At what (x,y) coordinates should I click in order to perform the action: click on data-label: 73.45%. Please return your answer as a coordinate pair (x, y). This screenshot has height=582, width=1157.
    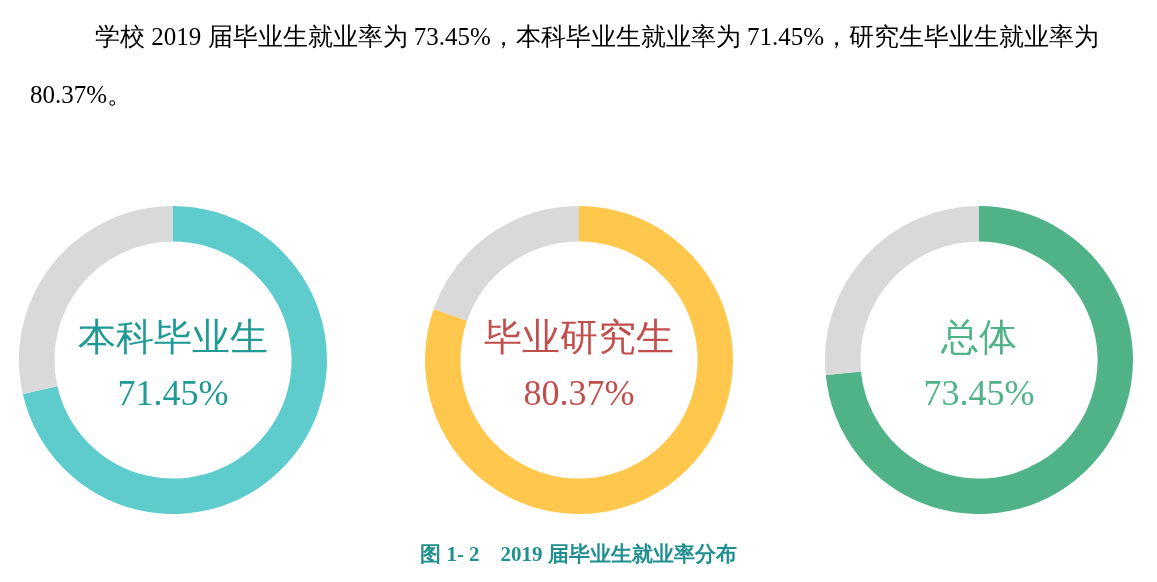
    Looking at the image, I should click on (979, 393).